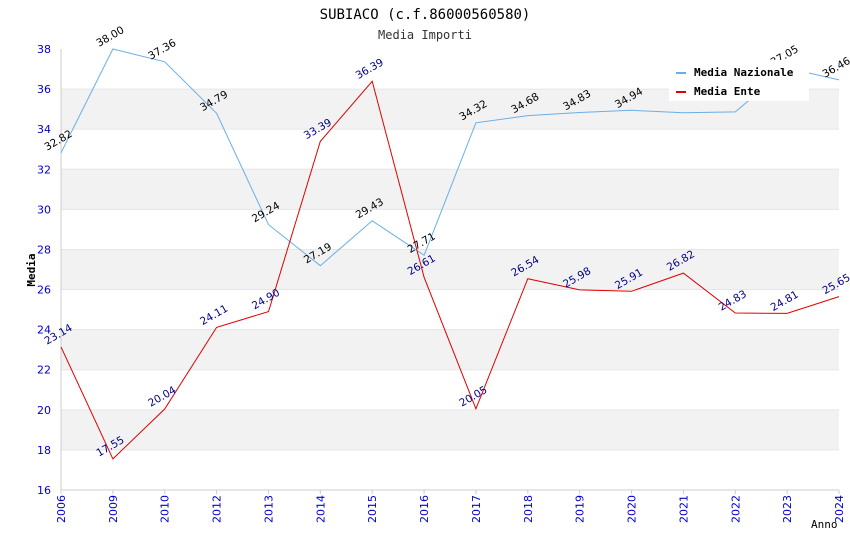 The width and height of the screenshot is (850, 550). What do you see at coordinates (44, 290) in the screenshot?
I see `y-tick-label: 26` at bounding box center [44, 290].